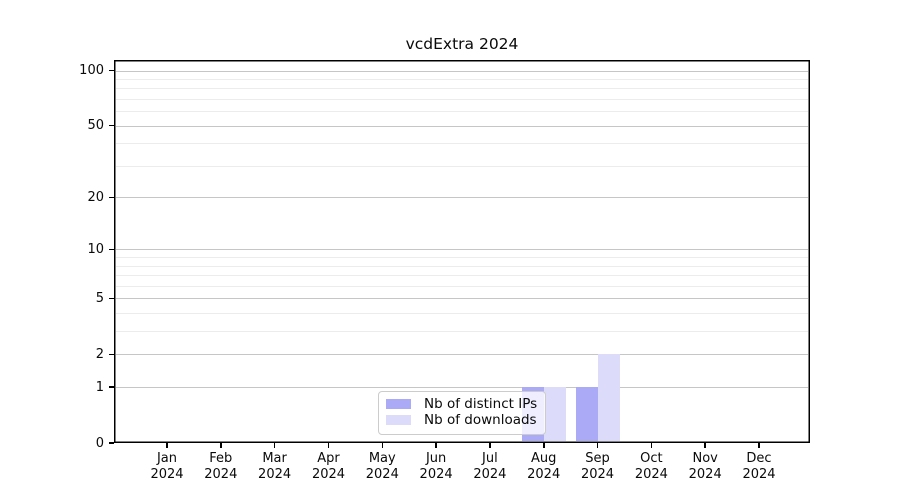 The width and height of the screenshot is (900, 500). Describe the element at coordinates (597, 466) in the screenshot. I see `x-tick-label: Sep 2024` at that location.